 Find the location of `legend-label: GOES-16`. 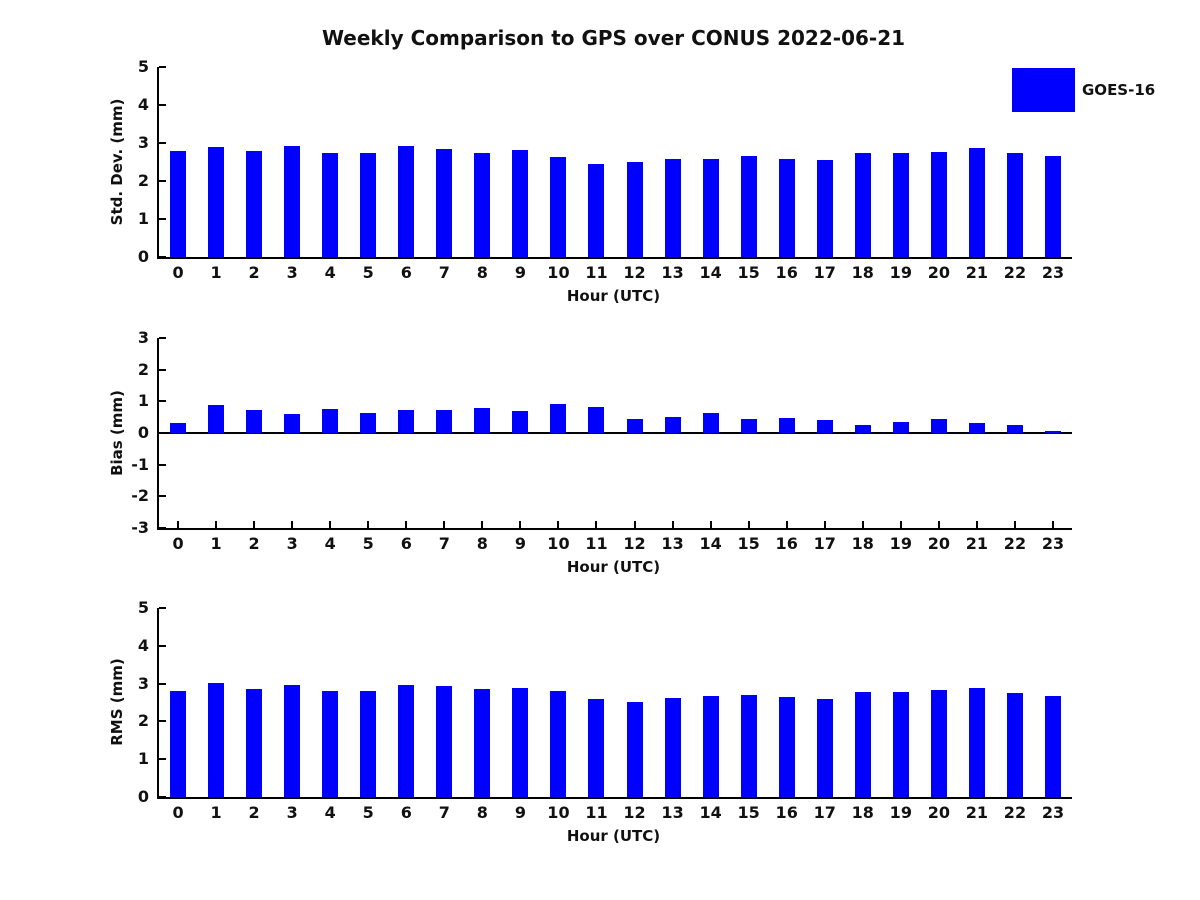

legend-label: GOES-16 is located at coordinates (1119, 90).